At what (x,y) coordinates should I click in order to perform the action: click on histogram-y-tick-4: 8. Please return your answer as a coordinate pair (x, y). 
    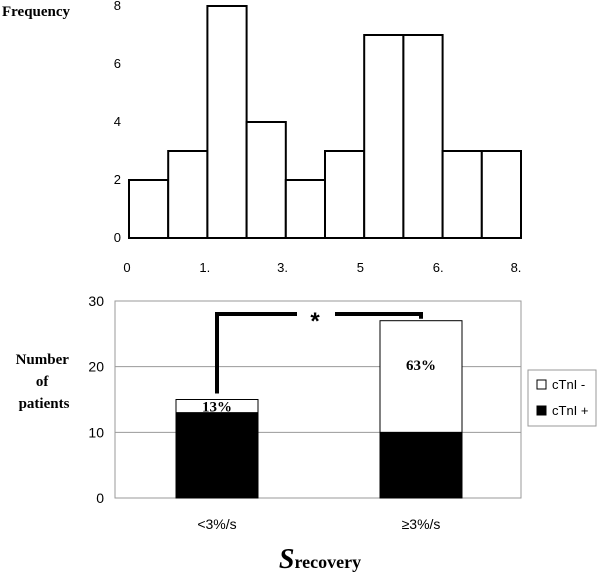
    Looking at the image, I should click on (117, 6).